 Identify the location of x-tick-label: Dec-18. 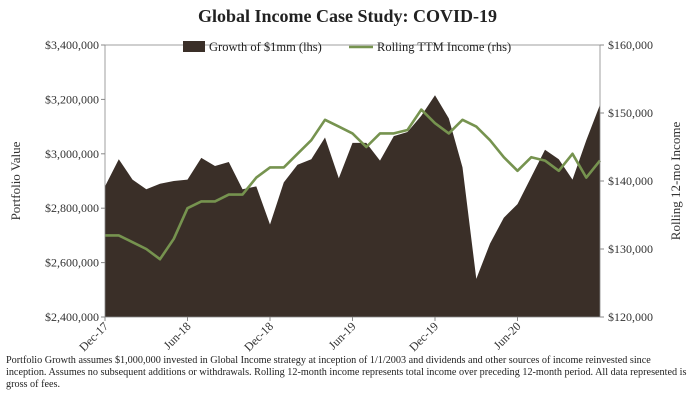
(258, 336).